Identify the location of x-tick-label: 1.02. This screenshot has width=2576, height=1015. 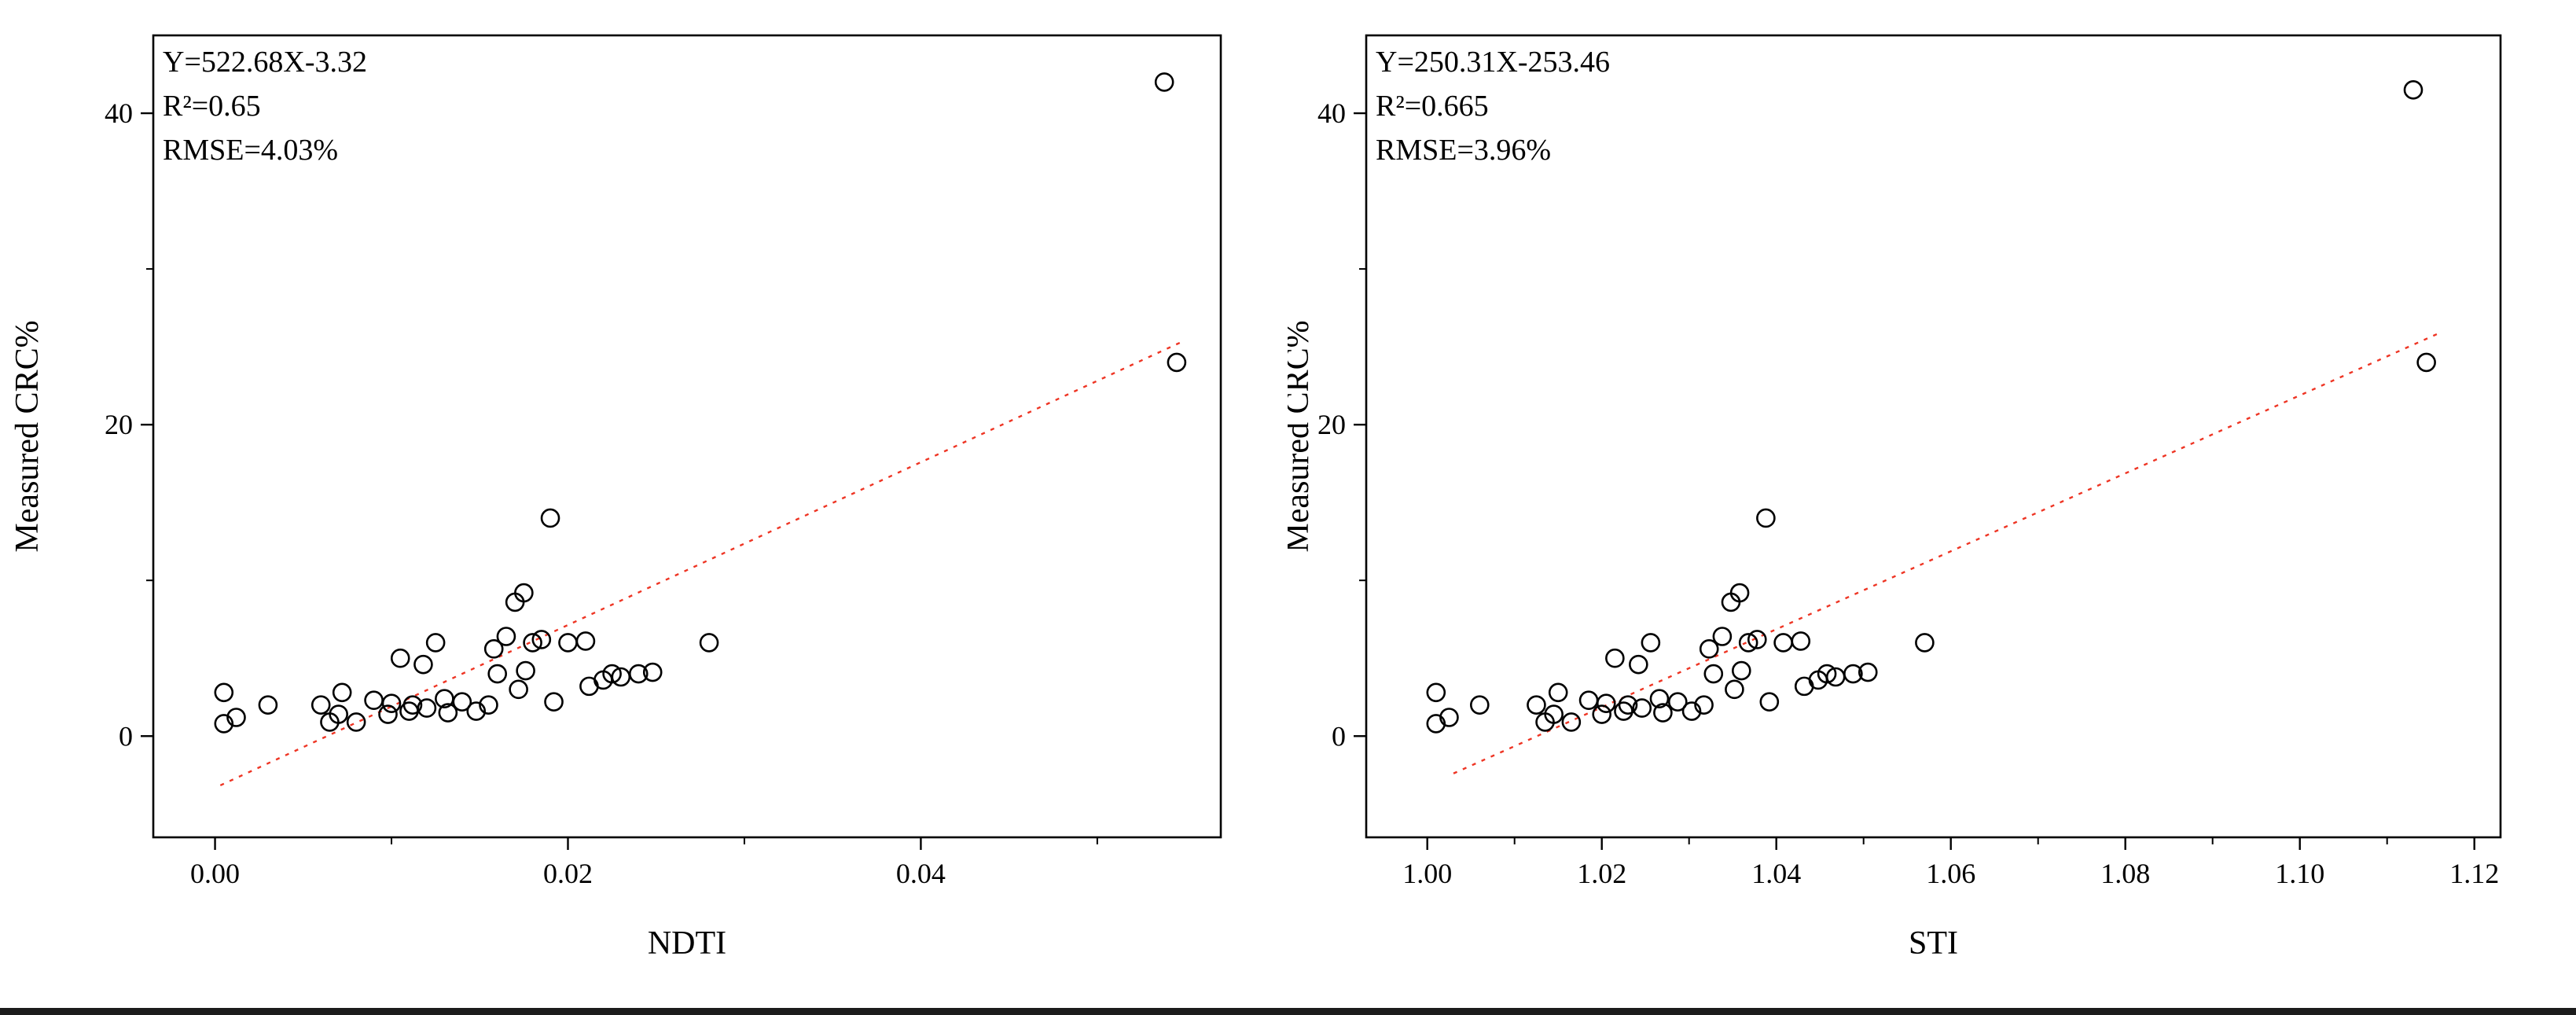
(1601, 874).